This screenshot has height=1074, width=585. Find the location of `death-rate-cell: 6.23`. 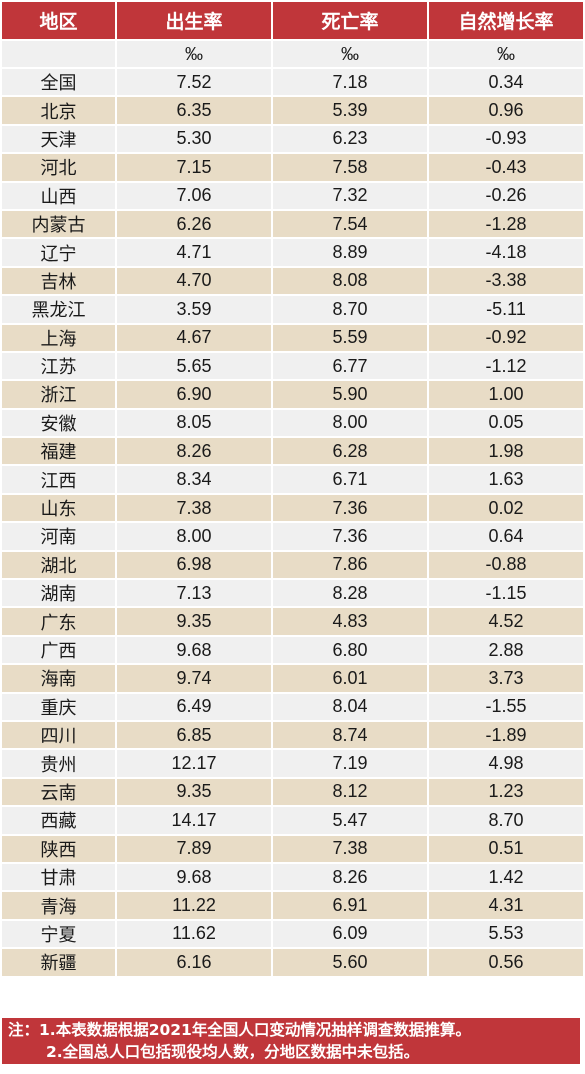

death-rate-cell: 6.23 is located at coordinates (350, 139).